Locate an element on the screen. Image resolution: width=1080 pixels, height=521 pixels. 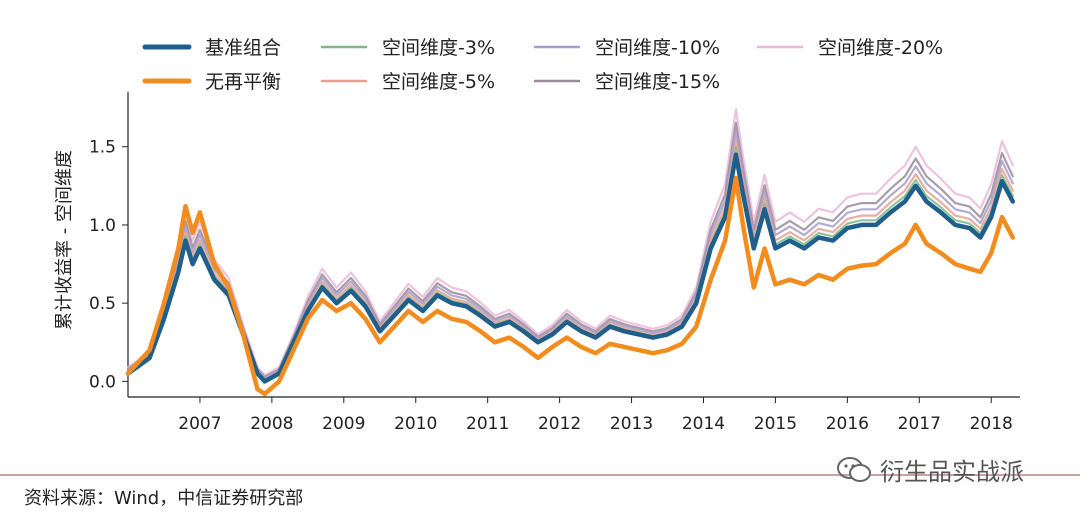
x-tick-label: 2012 is located at coordinates (559, 424).